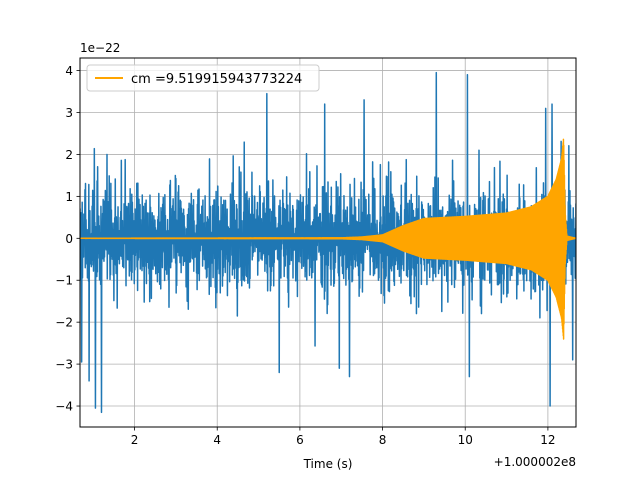 The height and width of the screenshot is (480, 640). What do you see at coordinates (535, 462) in the screenshot?
I see `x-axis-offset-label: +1.000002e8` at bounding box center [535, 462].